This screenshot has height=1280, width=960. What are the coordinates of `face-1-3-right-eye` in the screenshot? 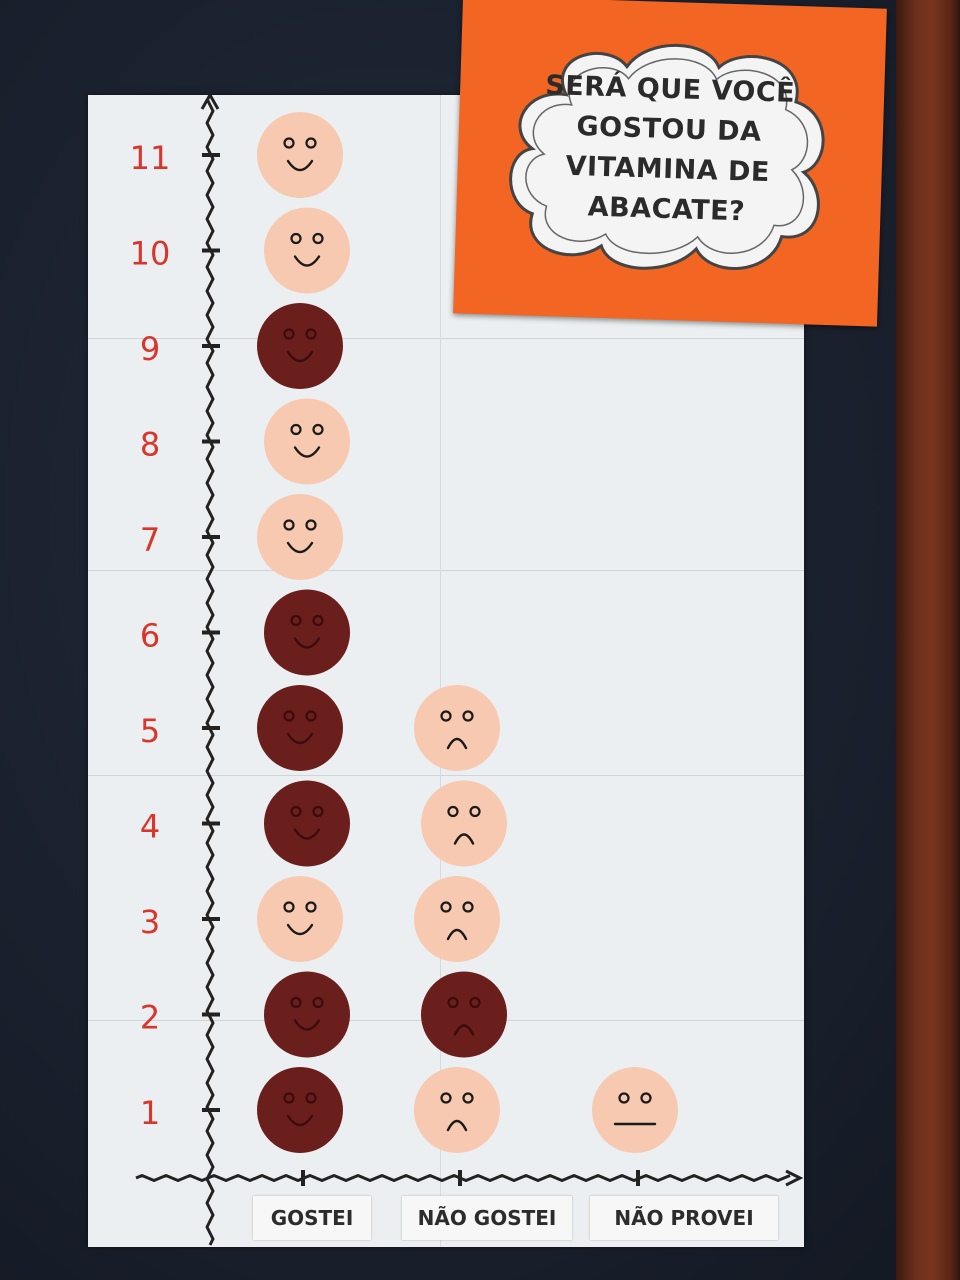 It's located at (311, 907).